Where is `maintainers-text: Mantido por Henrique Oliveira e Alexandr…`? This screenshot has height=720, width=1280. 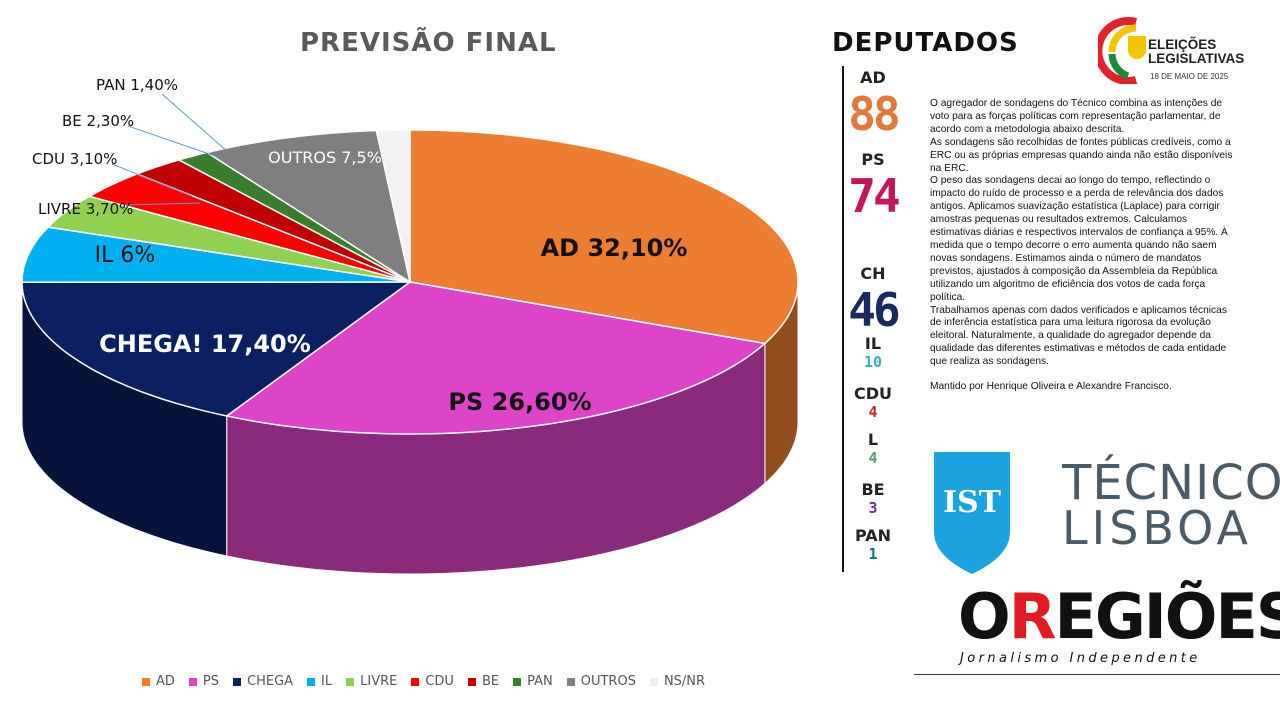
maintainers-text: Mantido por Henrique Oliveira e Alexandr… is located at coordinates (1051, 387).